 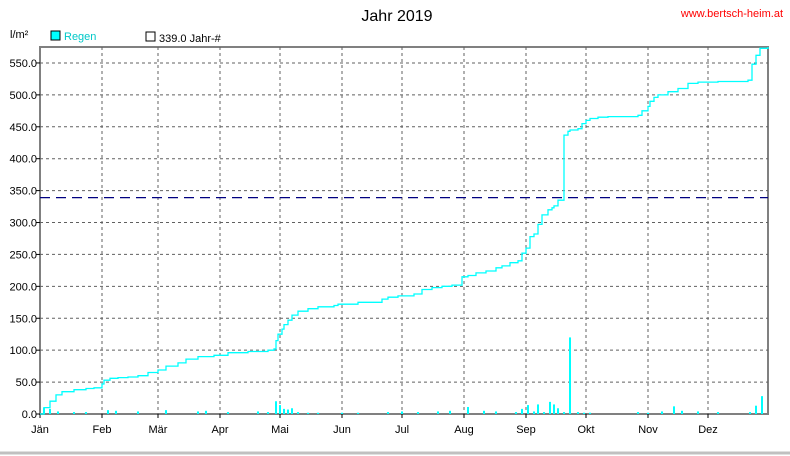 I want to click on x-tick-label: Sep, so click(x=526, y=430).